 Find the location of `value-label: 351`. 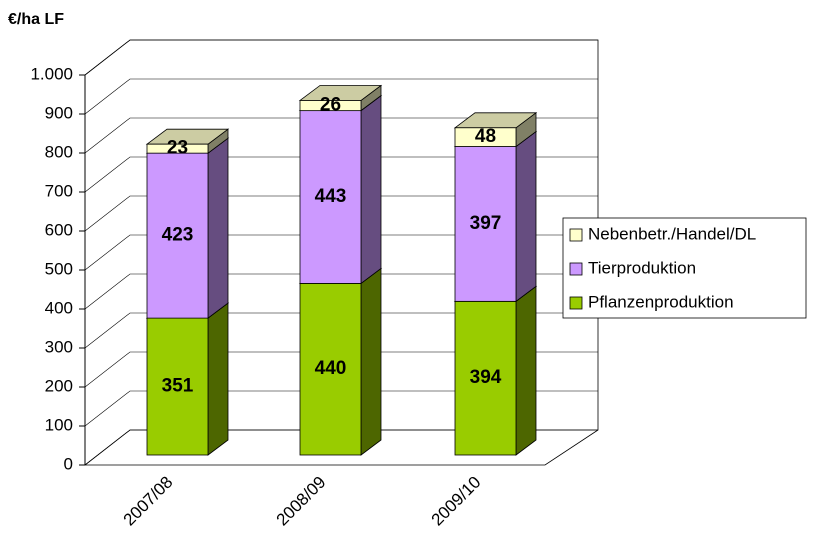

value-label: 351 is located at coordinates (178, 386).